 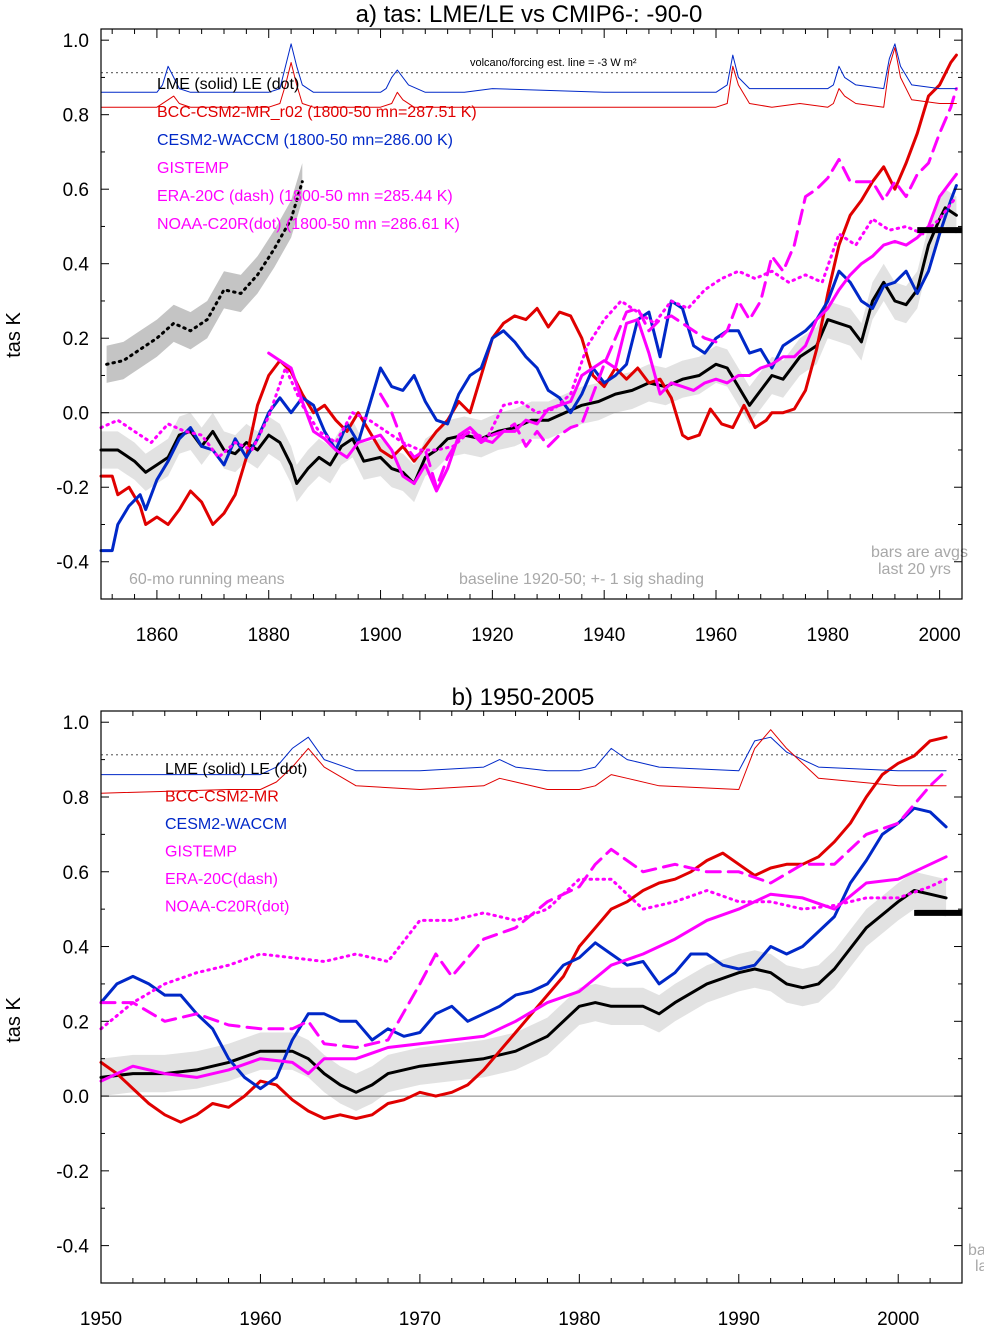 What do you see at coordinates (72, 488) in the screenshot?
I see `panel-a-ytick-label: -0.2` at bounding box center [72, 488].